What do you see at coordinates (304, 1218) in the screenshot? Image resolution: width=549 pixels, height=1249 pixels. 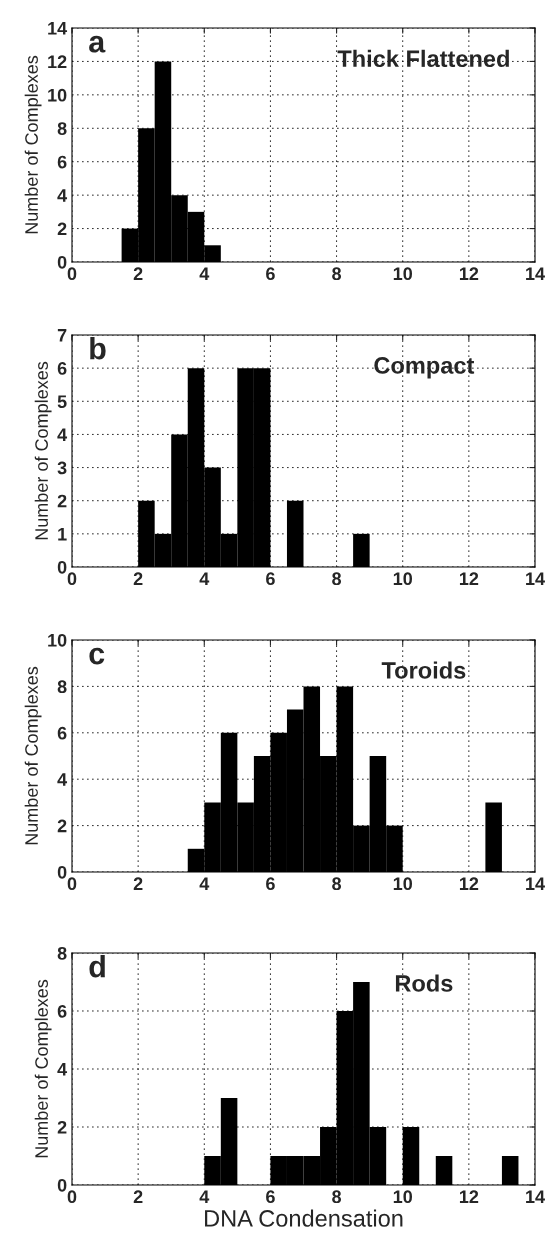 I see `x-axis-title: DNA Condensation` at bounding box center [304, 1218].